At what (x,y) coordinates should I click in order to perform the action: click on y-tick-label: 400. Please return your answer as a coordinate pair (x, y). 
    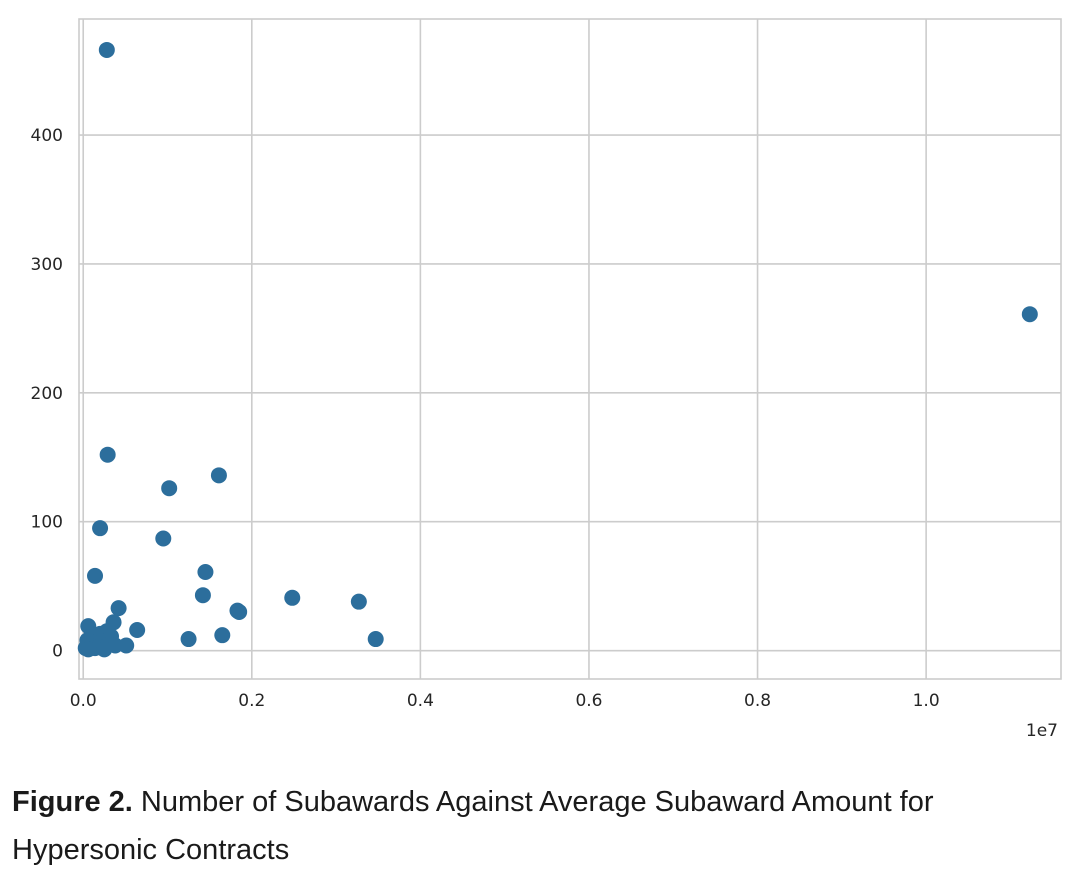
    Looking at the image, I should click on (47, 136).